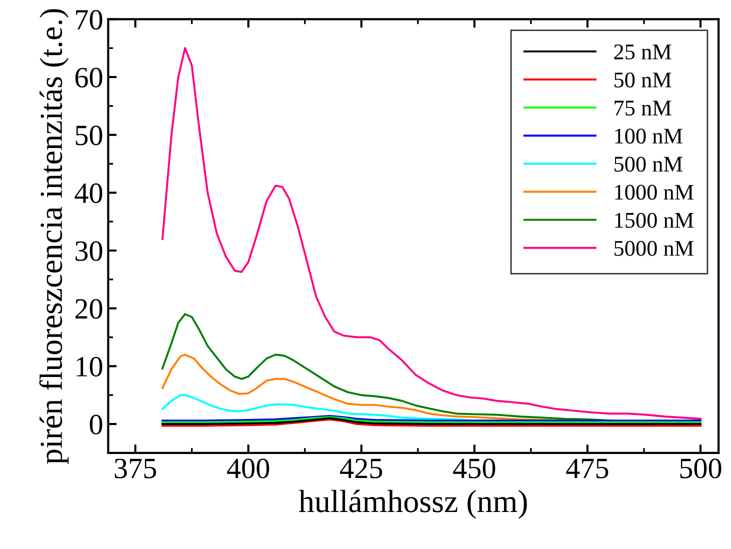 This screenshot has width=731, height=549. What do you see at coordinates (89, 136) in the screenshot?
I see `y-tick-label: 50` at bounding box center [89, 136].